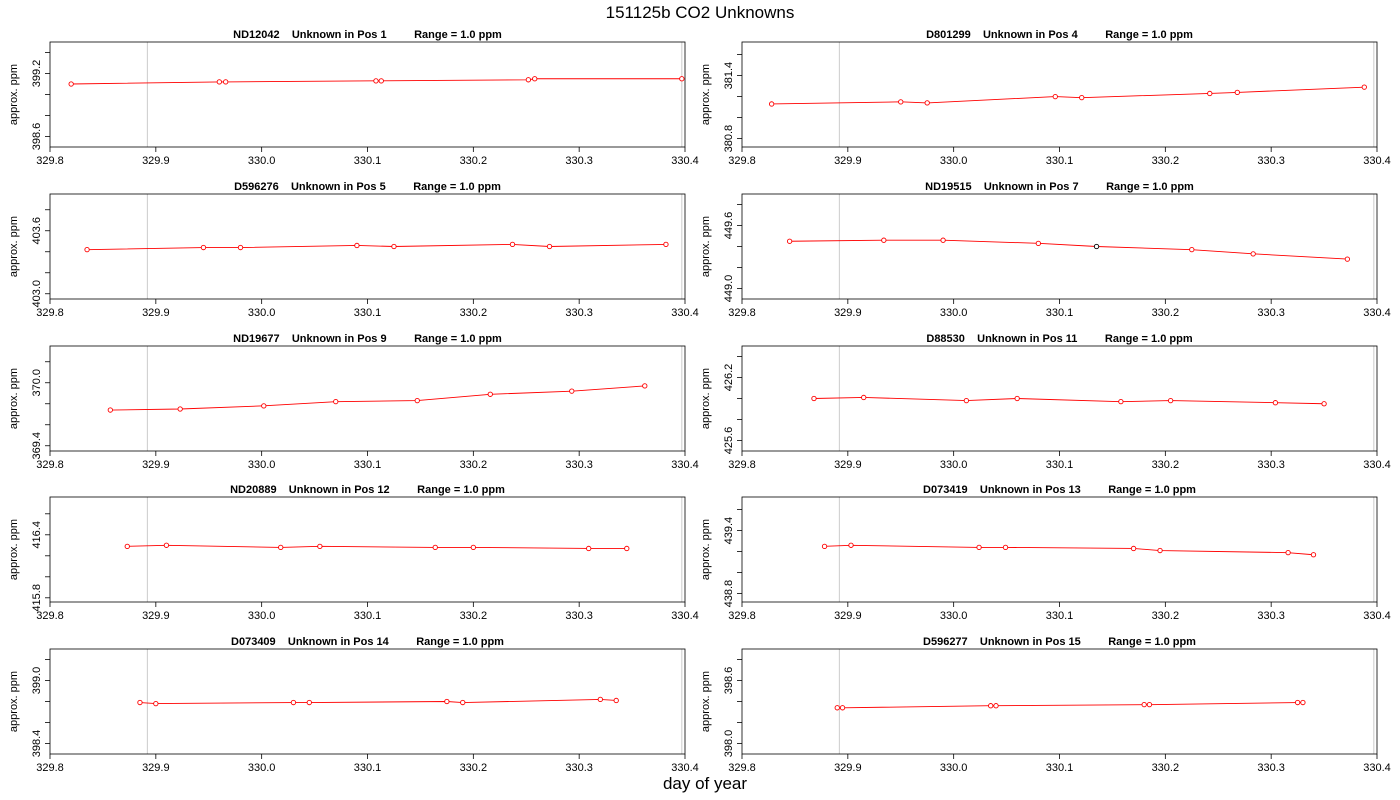 The height and width of the screenshot is (800, 1400). What do you see at coordinates (729, 289) in the screenshot?
I see `y-tick-label: 449.0` at bounding box center [729, 289].